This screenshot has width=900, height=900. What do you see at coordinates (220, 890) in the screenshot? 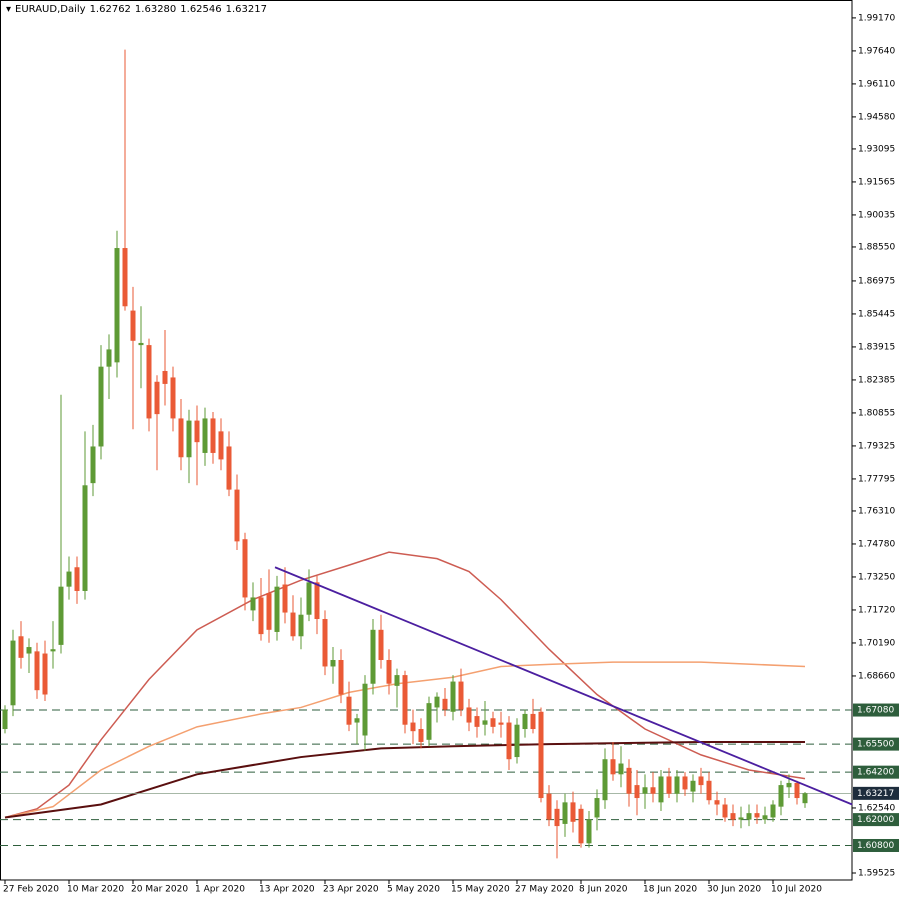
I see `x-tick-label: 1 Apr 2020` at bounding box center [220, 890].